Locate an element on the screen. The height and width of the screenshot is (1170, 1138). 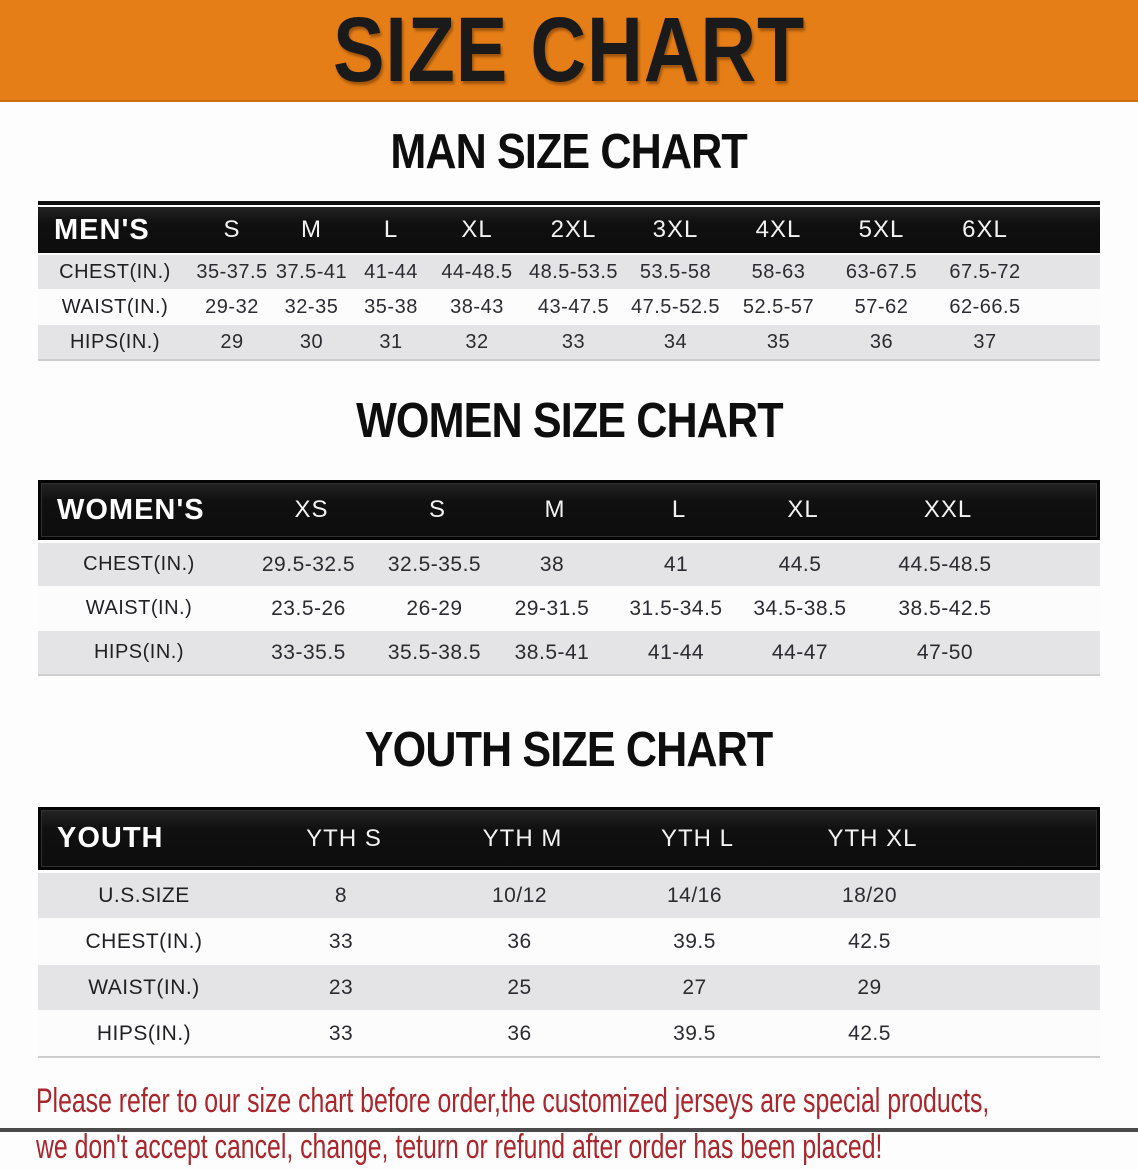
size-value-cell: 44.5 is located at coordinates (800, 564).